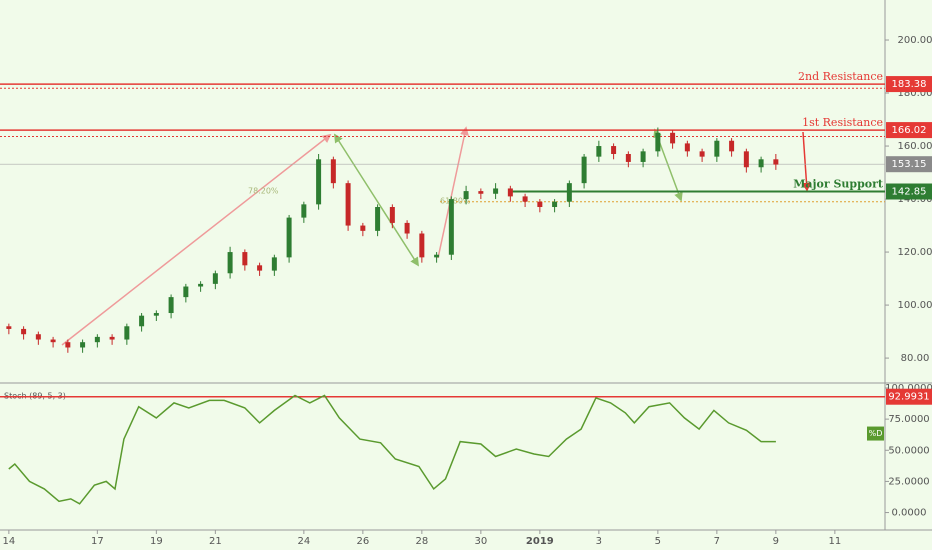  I want to click on x-tick-label: 2019, so click(540, 541).